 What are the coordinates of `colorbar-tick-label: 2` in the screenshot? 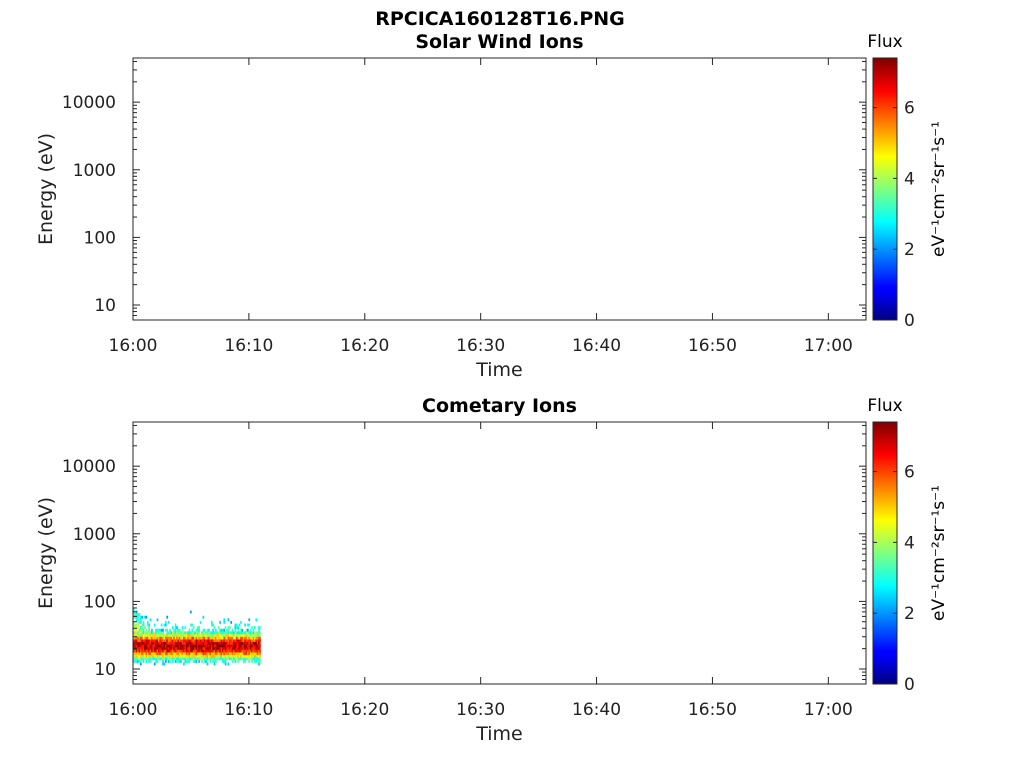 It's located at (909, 250).